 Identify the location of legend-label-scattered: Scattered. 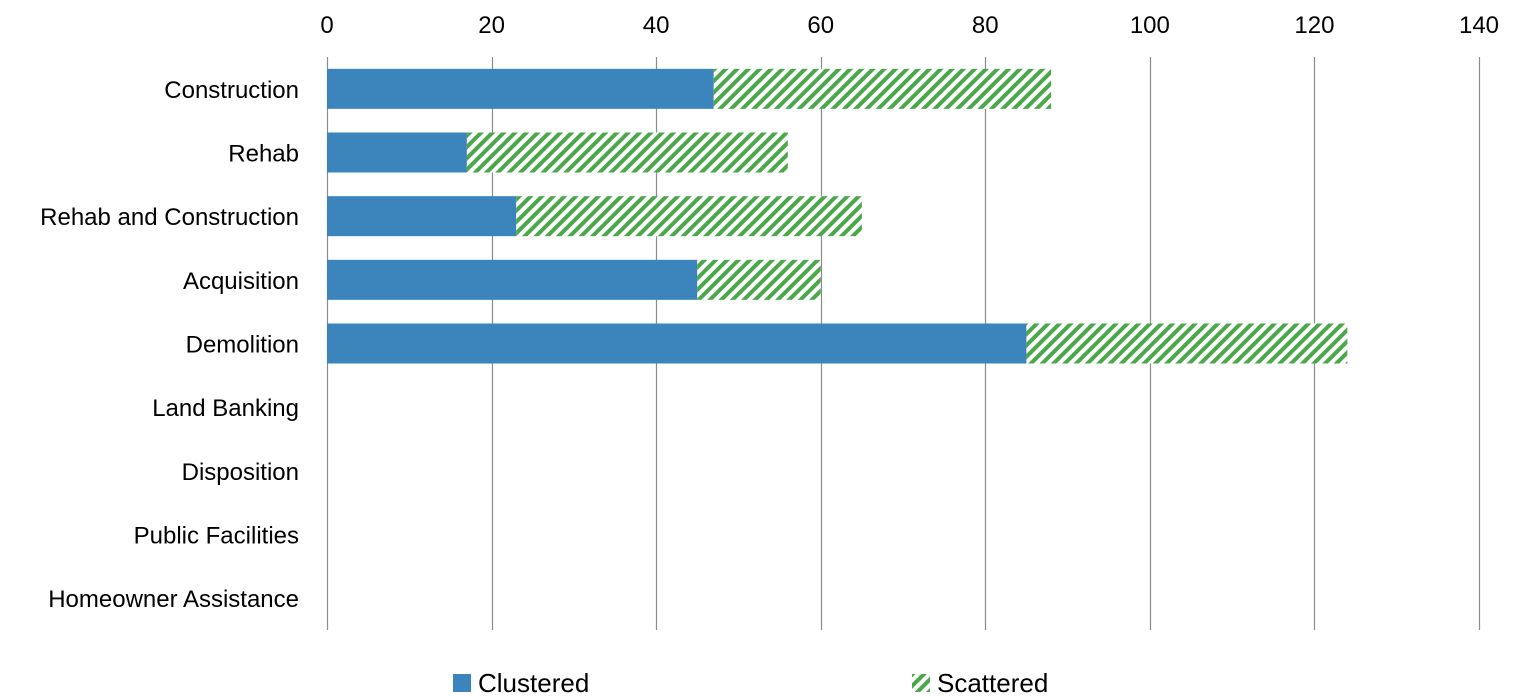
(992, 682).